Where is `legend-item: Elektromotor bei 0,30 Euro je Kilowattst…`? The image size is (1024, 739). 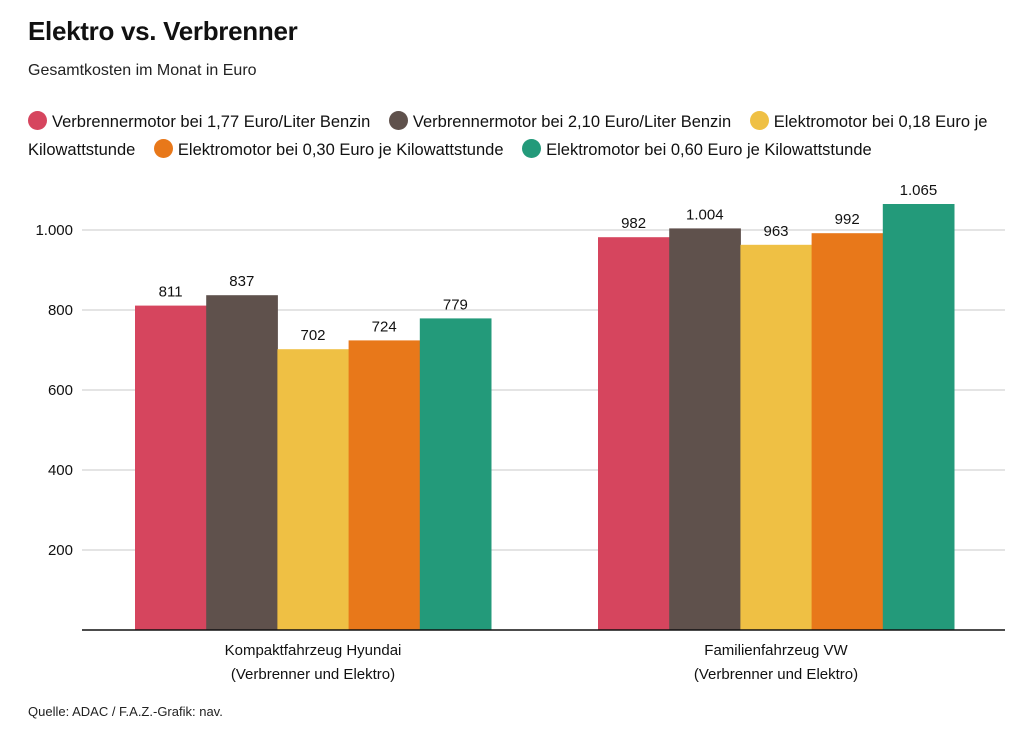
legend-item: Elektromotor bei 0,30 Euro je Kilowattst… is located at coordinates (328, 149).